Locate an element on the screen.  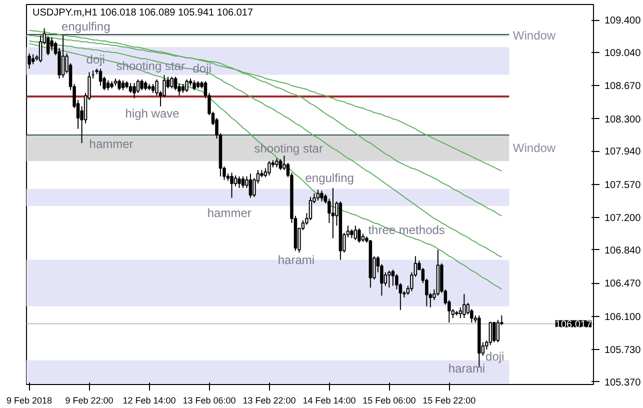
y-tick-label: 108.670 is located at coordinates (623, 86).